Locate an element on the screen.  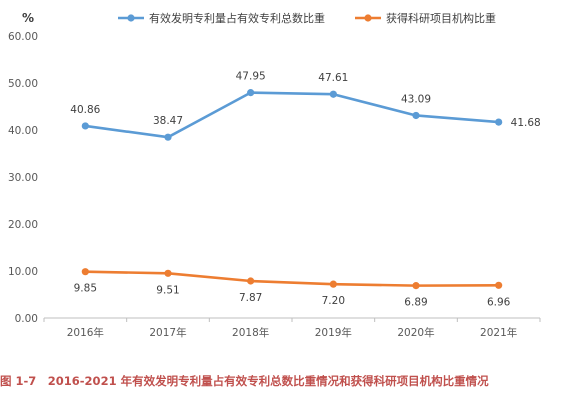
x-tick-label: 2021年 is located at coordinates (498, 332).